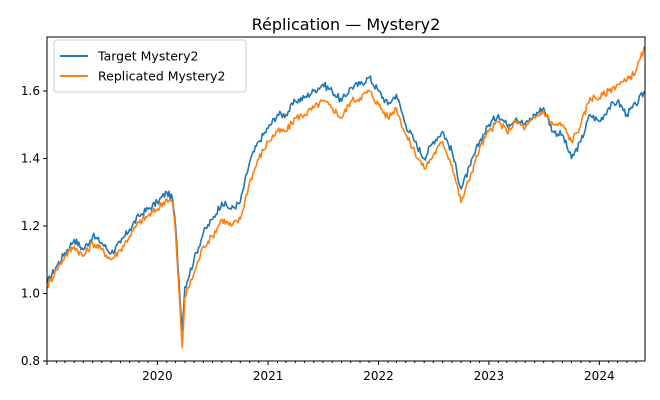  Describe the element at coordinates (162, 76) in the screenshot. I see `legend-label-replicated: Replicated Mystery2` at that location.